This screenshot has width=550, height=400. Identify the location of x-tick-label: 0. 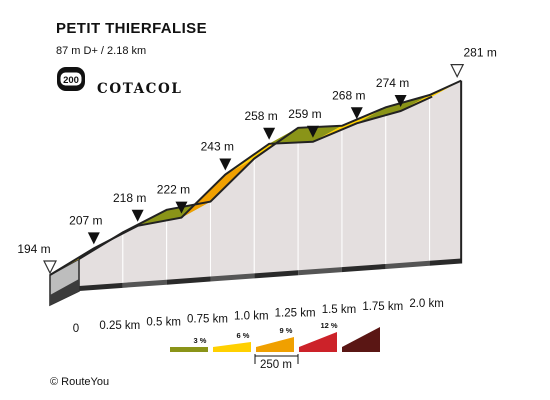
(76, 329).